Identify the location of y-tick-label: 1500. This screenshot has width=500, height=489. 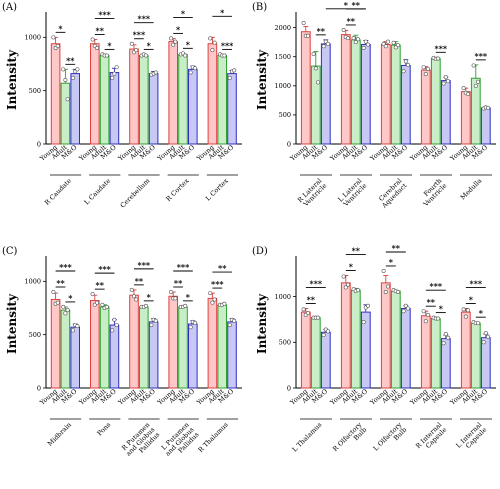
(282, 57).